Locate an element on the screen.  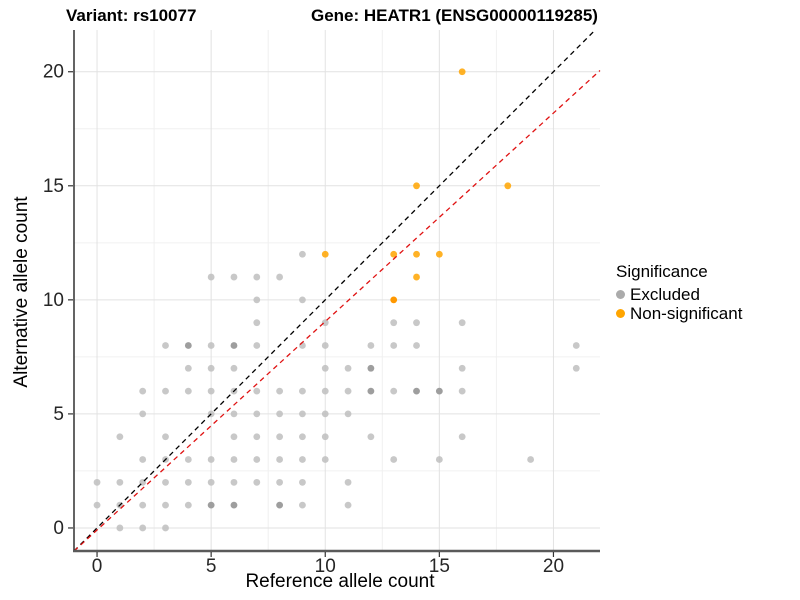
legend: Significance Excluded Non-significant is located at coordinates (679, 292).